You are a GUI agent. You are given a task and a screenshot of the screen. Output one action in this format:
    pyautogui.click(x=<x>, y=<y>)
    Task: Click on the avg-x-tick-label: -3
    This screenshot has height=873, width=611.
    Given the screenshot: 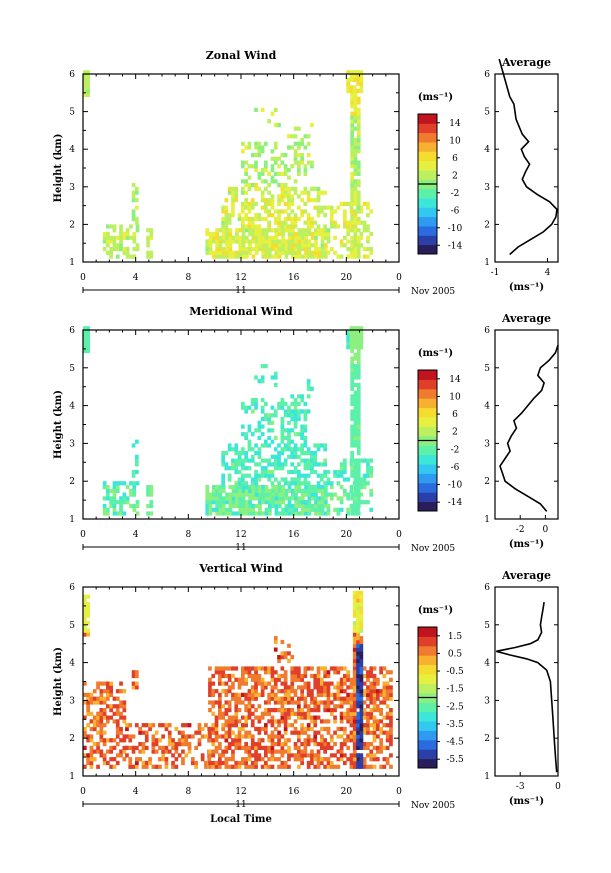 What is the action you would take?
    pyautogui.click(x=520, y=787)
    